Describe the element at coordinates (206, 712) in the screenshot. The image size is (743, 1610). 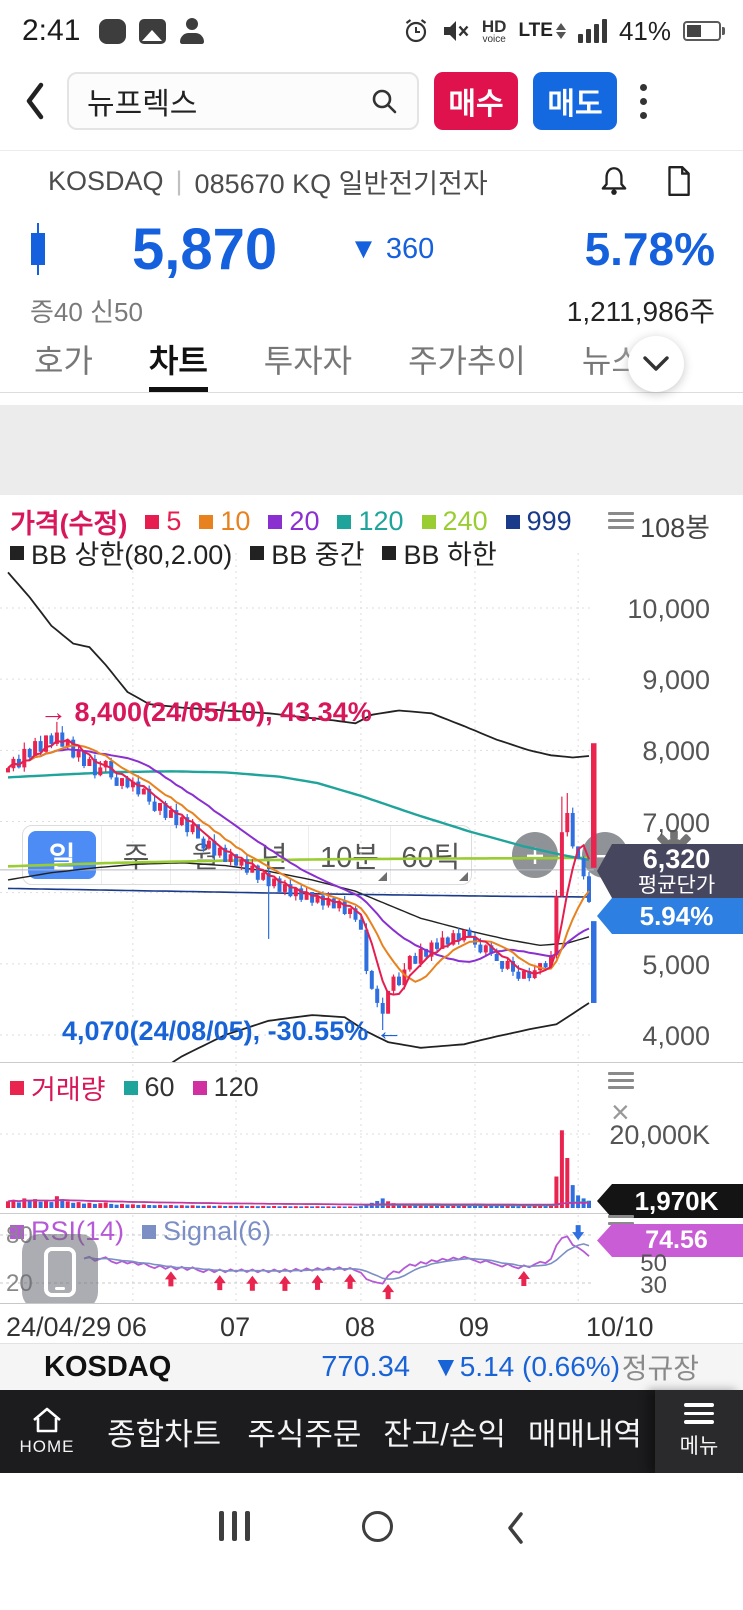
I see `high-annotation: → 8,400(24/05/10), 43.34%` at that location.